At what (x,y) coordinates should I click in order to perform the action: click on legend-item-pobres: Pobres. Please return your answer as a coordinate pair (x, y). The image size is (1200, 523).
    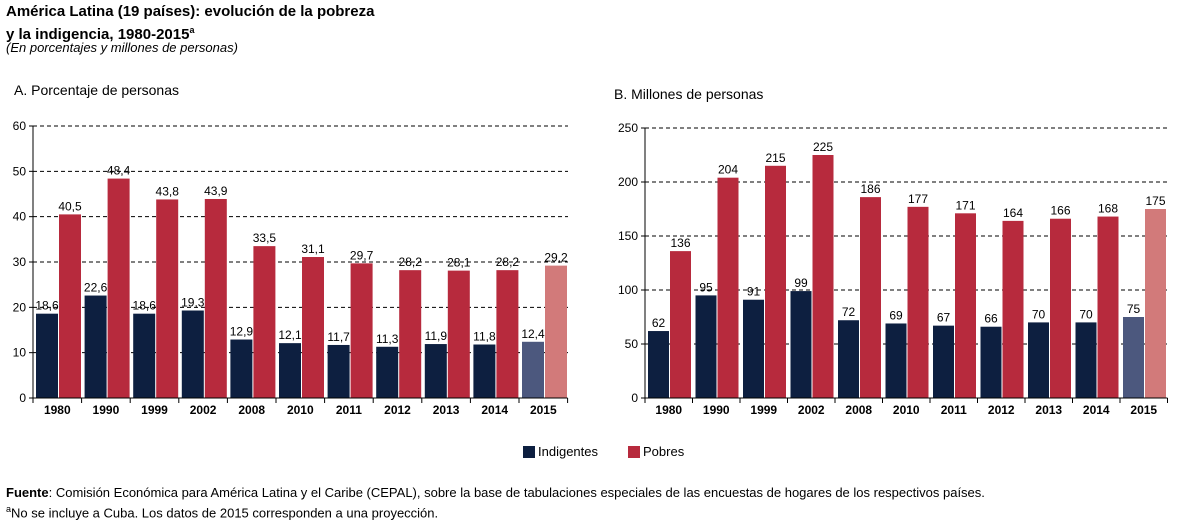
    Looking at the image, I should click on (656, 451).